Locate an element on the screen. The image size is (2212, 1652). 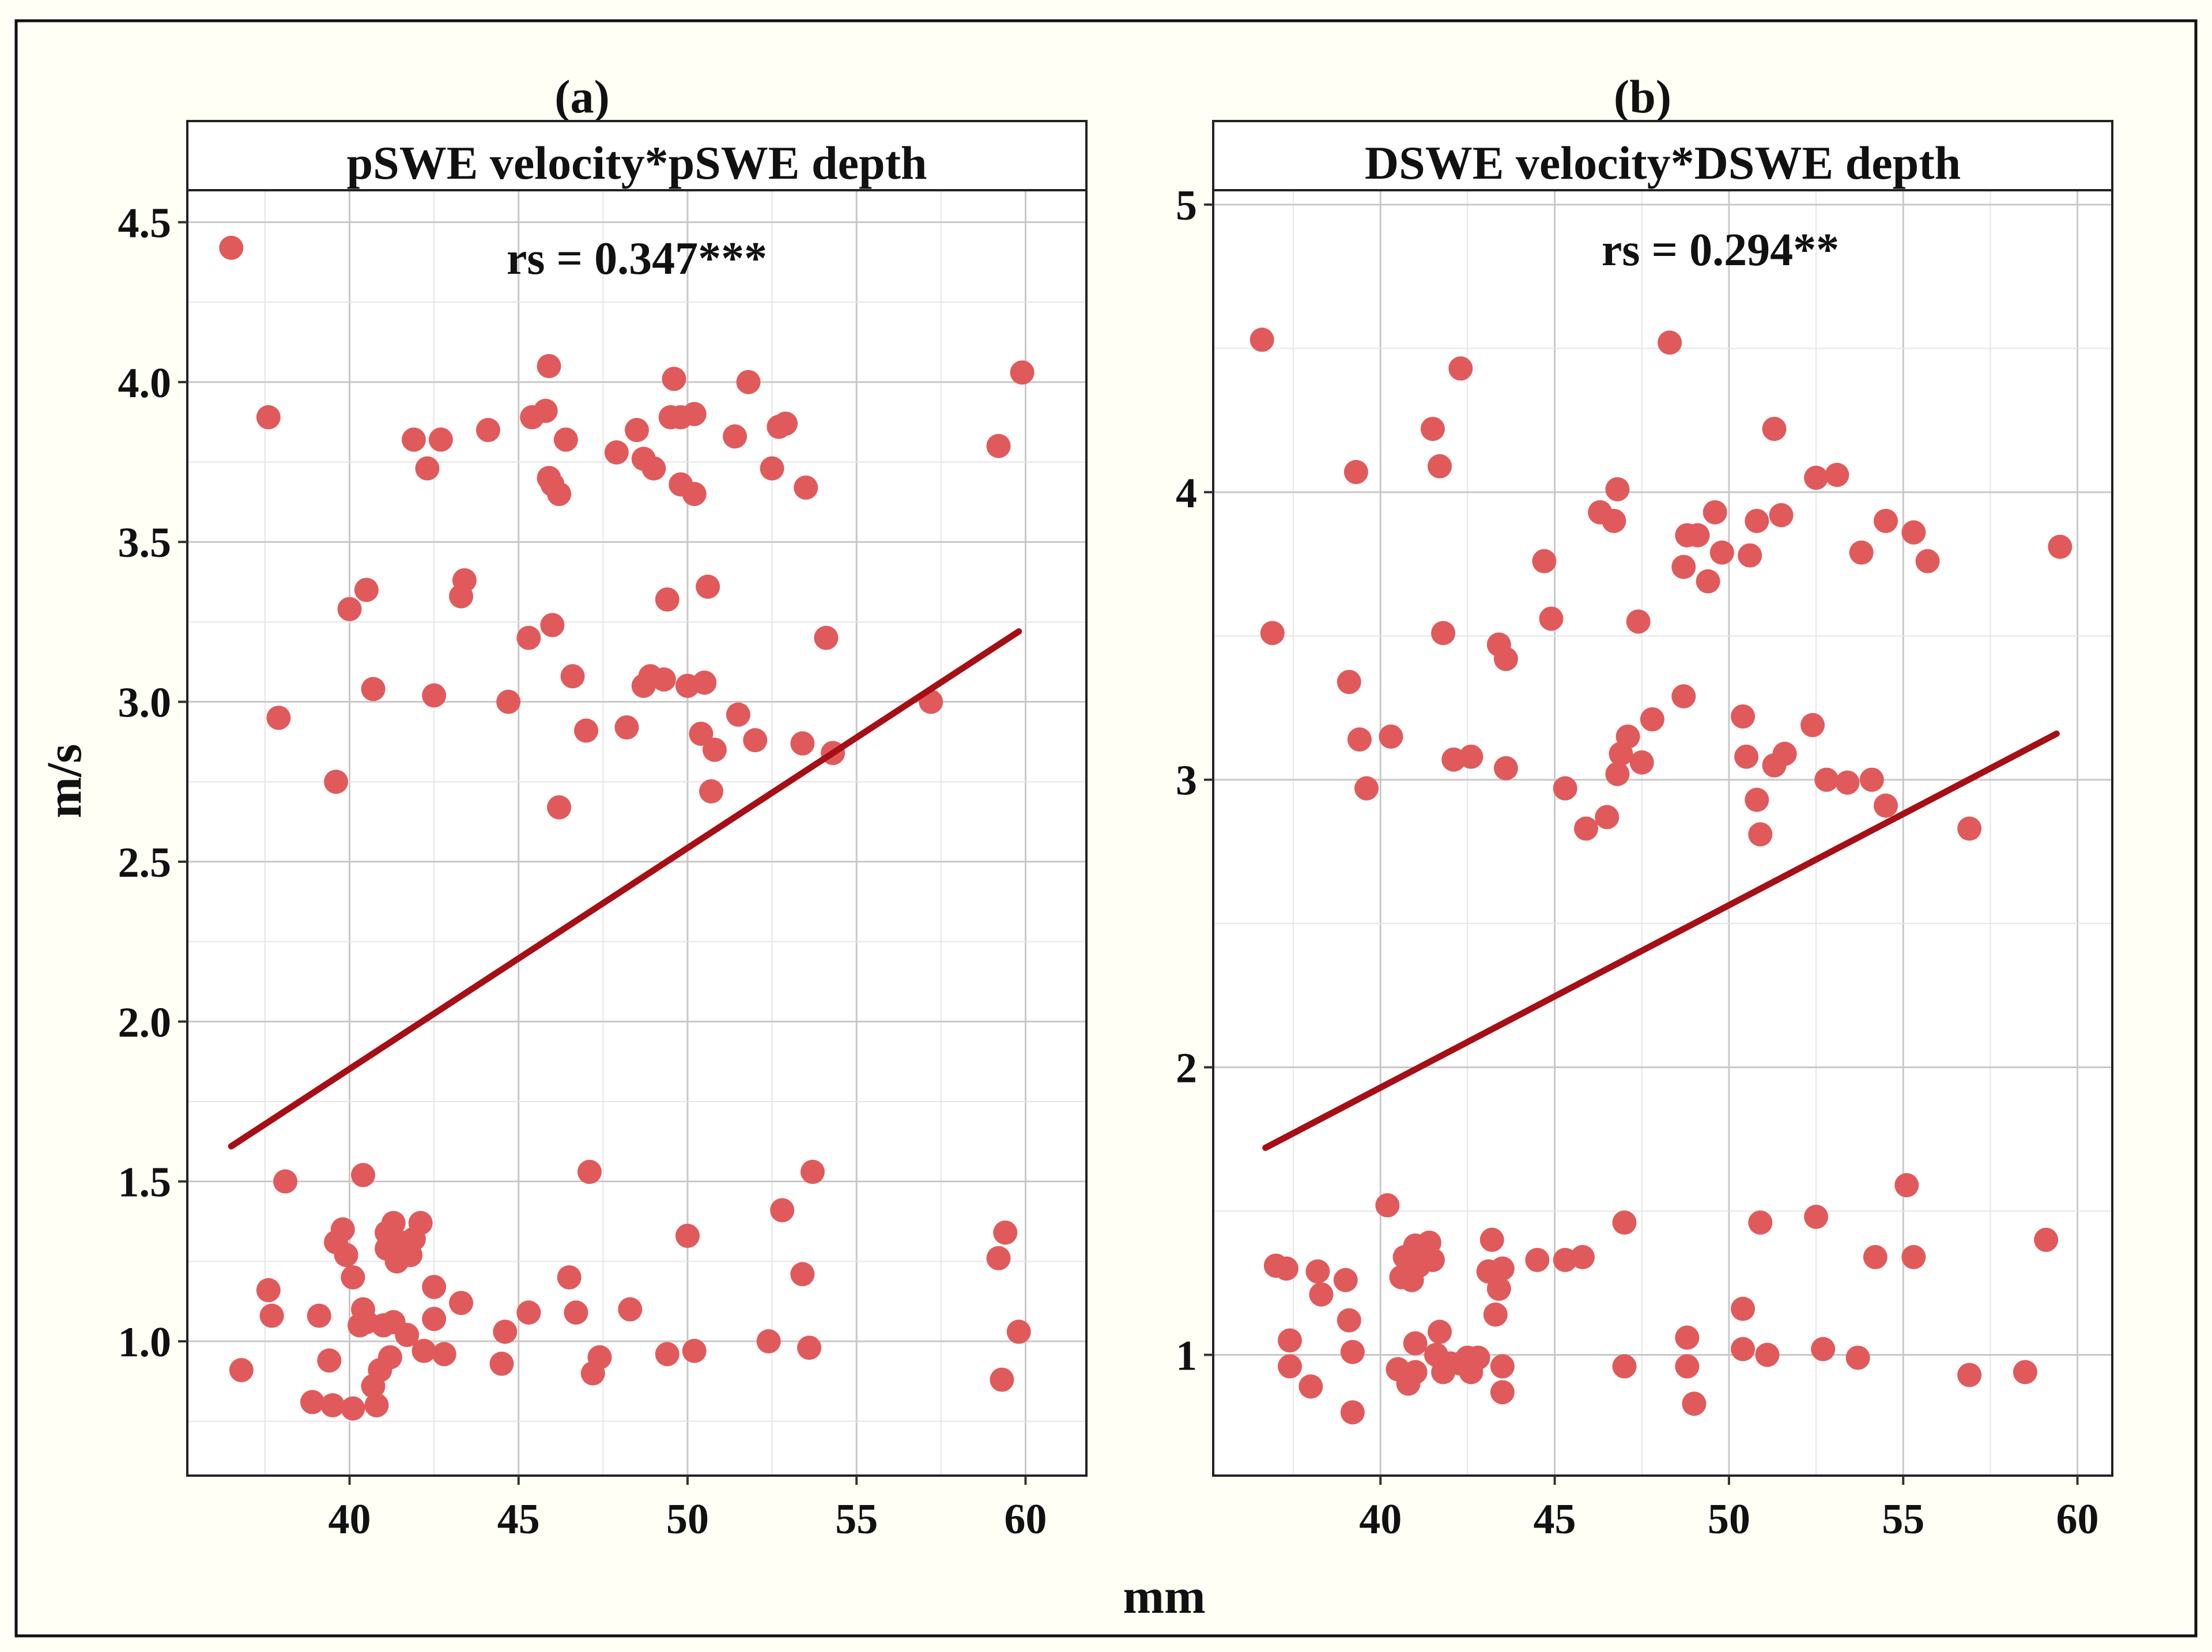
panel-a-strip is located at coordinates (637, 155).